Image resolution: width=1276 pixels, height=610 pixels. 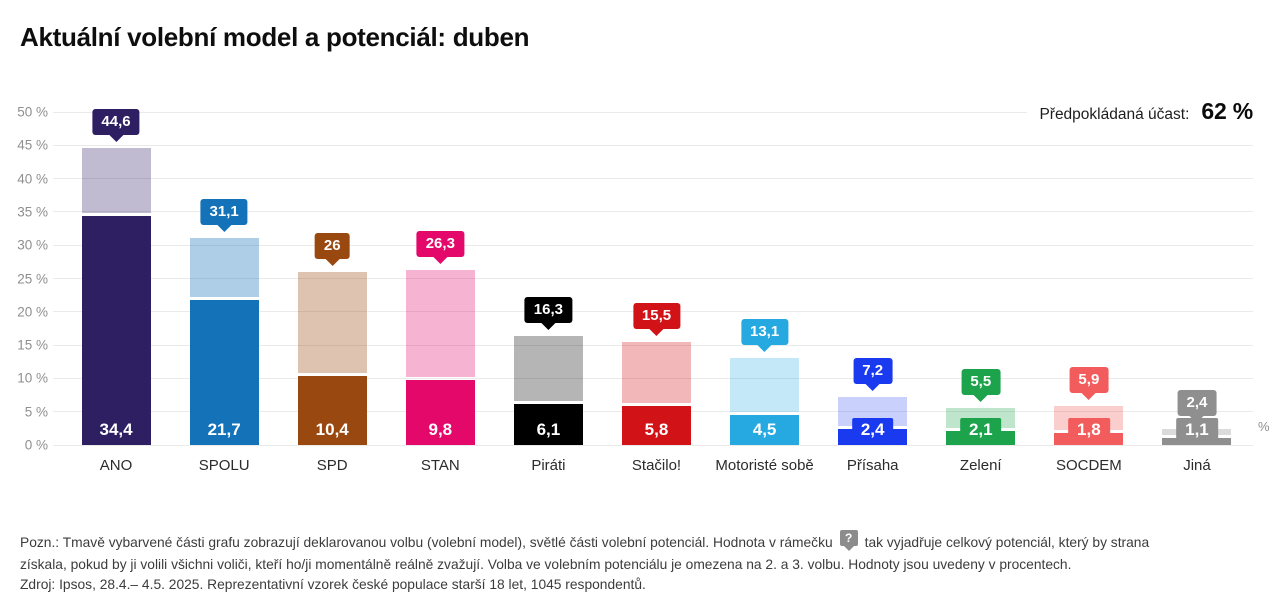 What do you see at coordinates (36, 412) in the screenshot?
I see `y-axis-tick: 5 %` at bounding box center [36, 412].